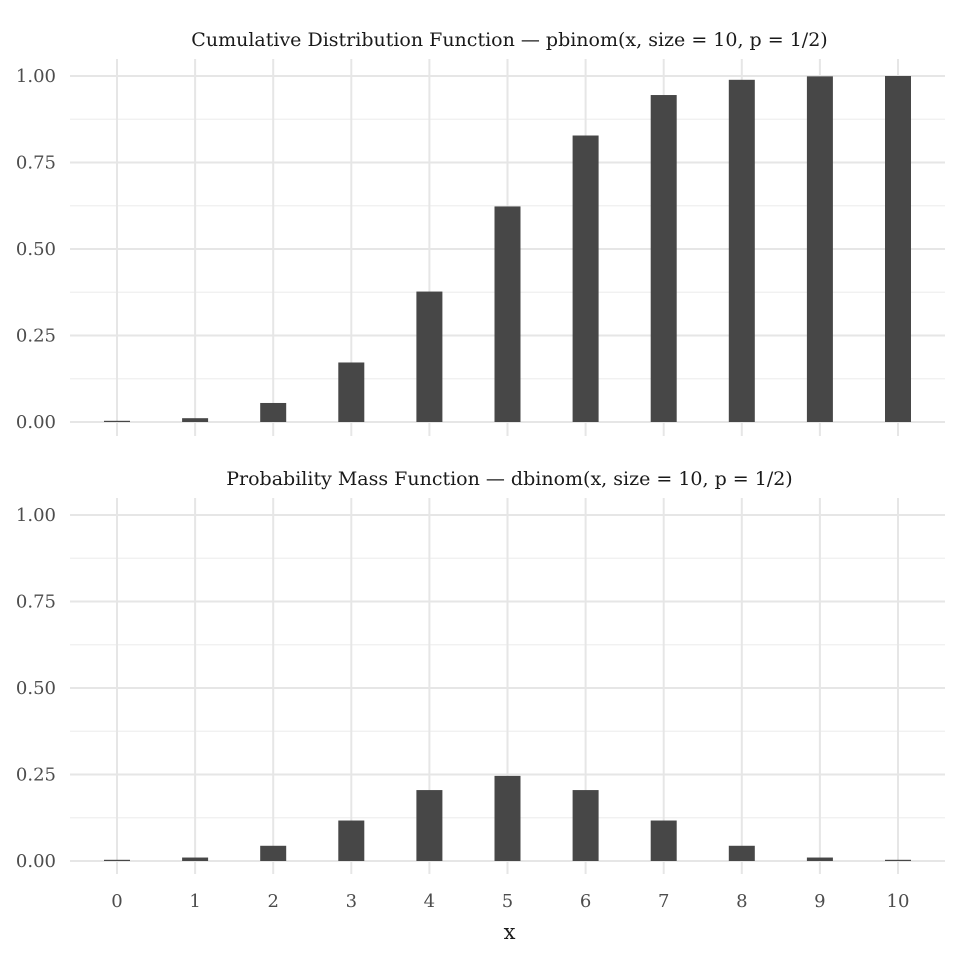  What do you see at coordinates (819, 901) in the screenshot?
I see `x-tick-label: 9` at bounding box center [819, 901].